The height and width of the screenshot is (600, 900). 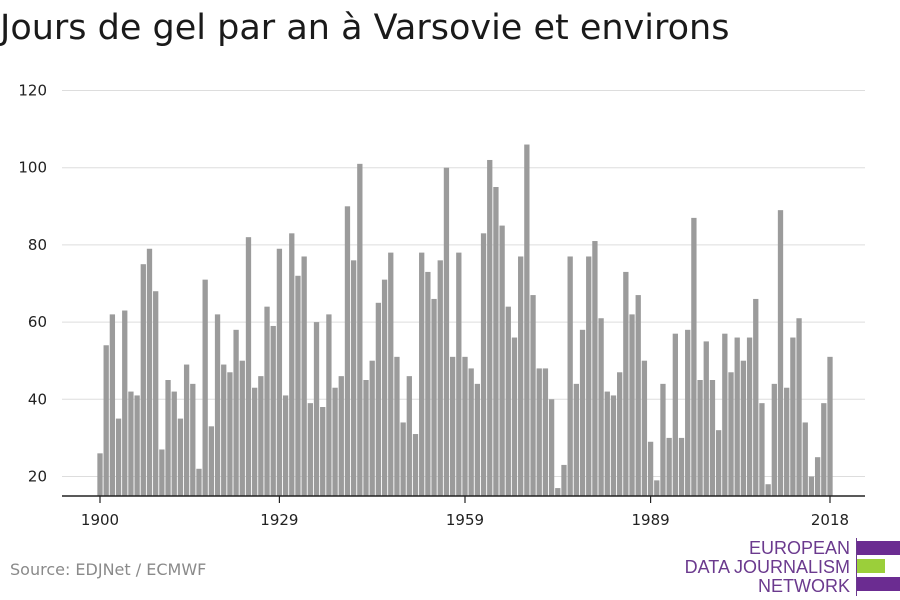 I want to click on bar-1986, so click(x=632, y=405).